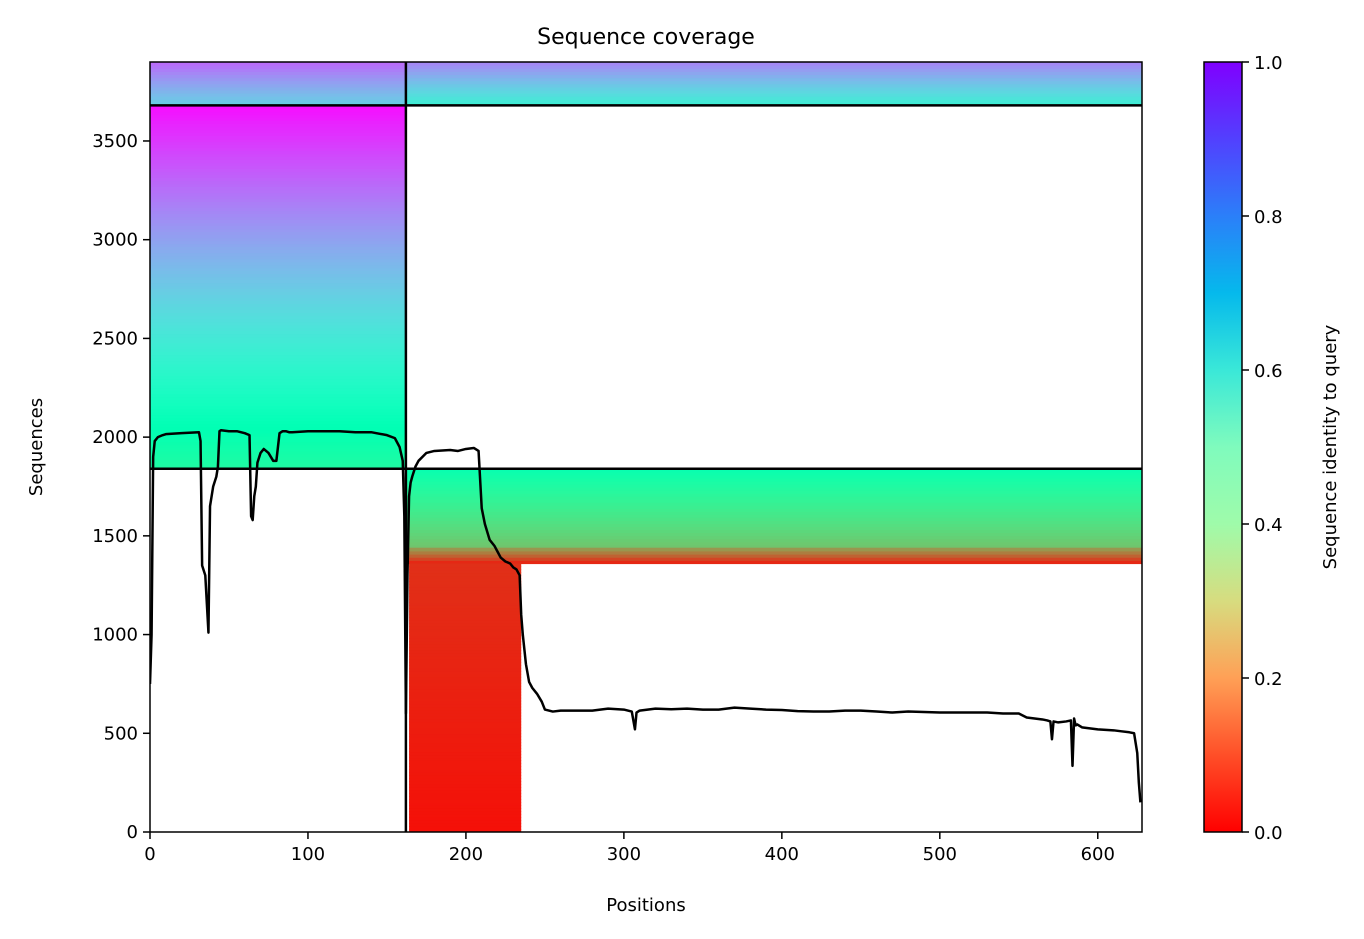  Describe the element at coordinates (1223, 447) in the screenshot. I see `colorbar` at that location.